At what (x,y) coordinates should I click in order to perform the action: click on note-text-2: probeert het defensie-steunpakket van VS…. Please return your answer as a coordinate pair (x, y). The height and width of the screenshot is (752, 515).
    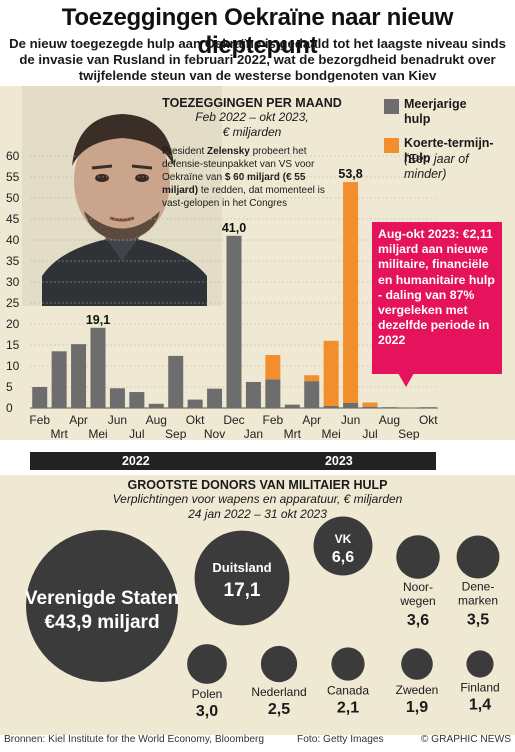
    Looking at the image, I should click on (238, 164).